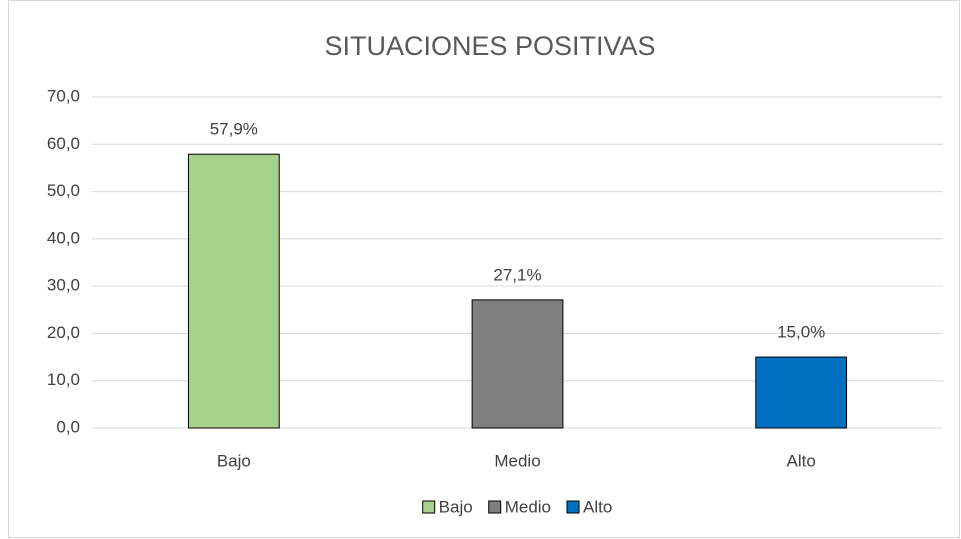  I want to click on x-tick-label: Bajo, so click(234, 460).